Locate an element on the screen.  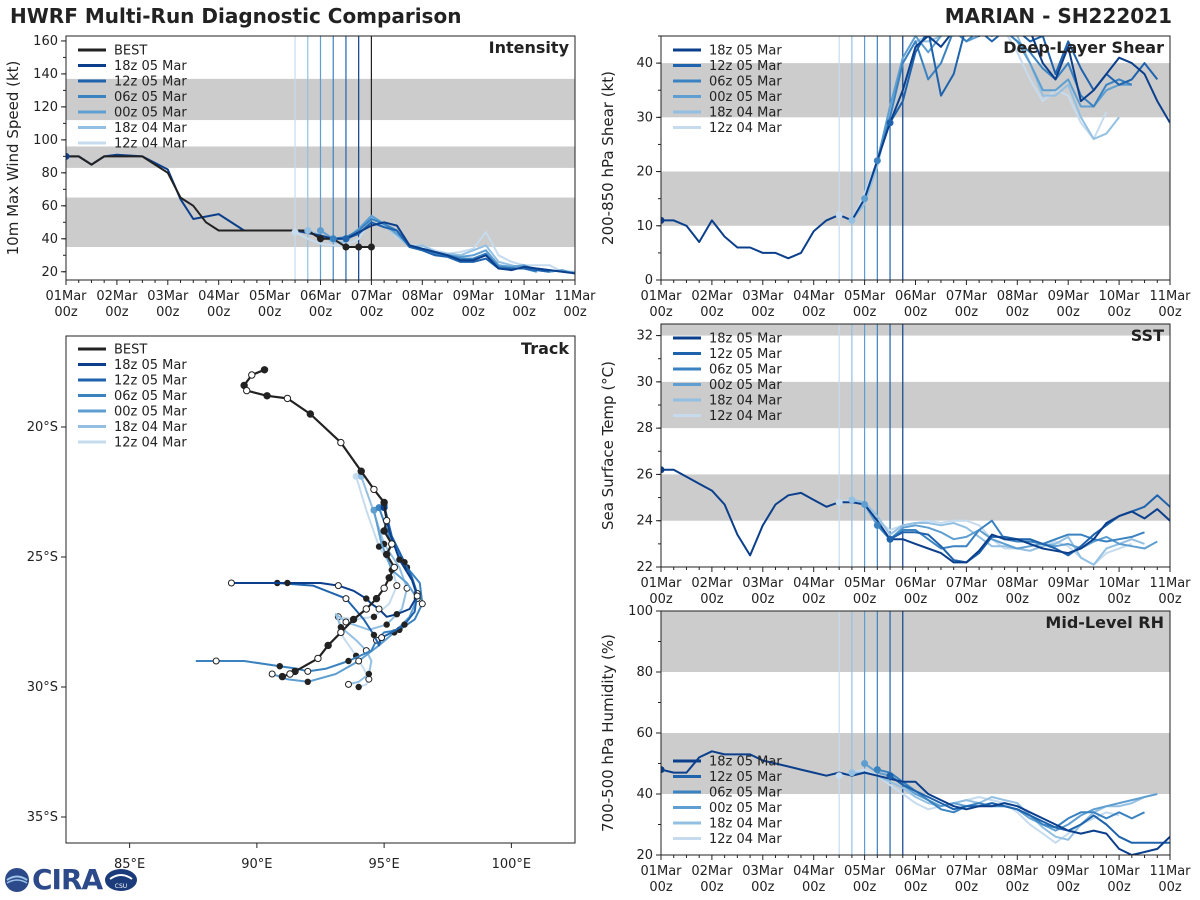
legend-label: 18z 04 Mar is located at coordinates (745, 824).